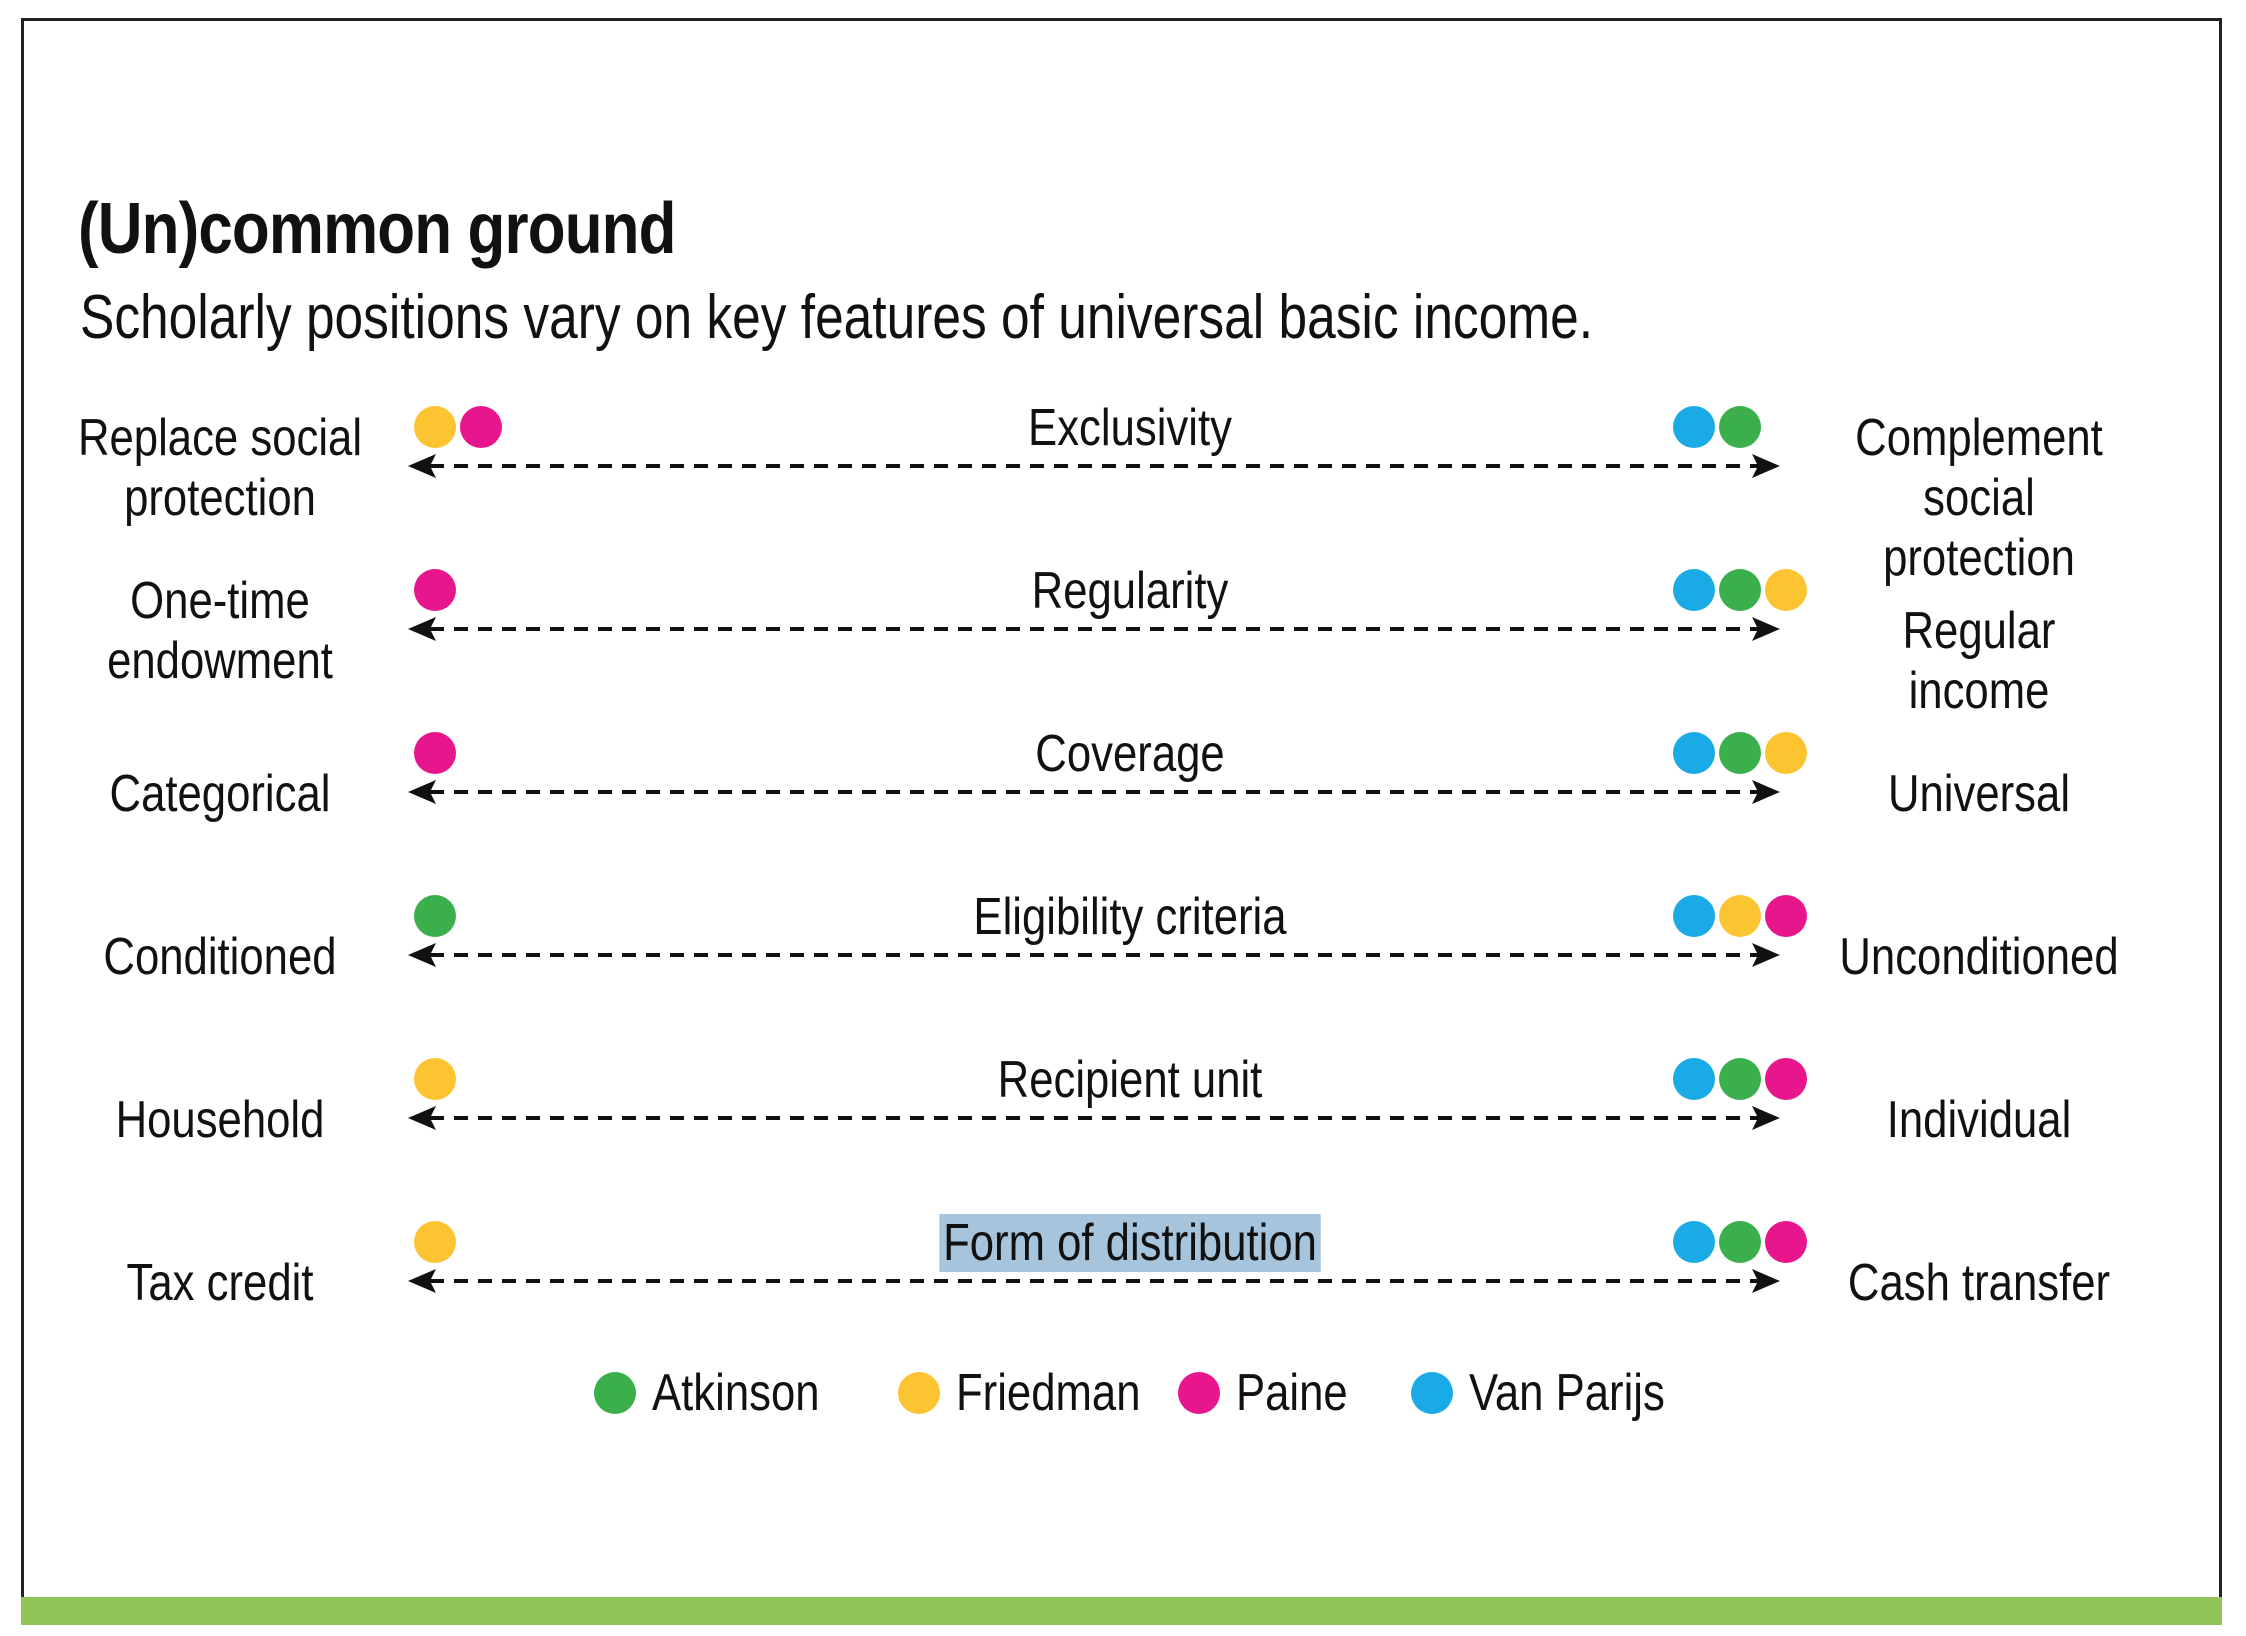 This screenshot has height=1636, width=2246. What do you see at coordinates (1979, 498) in the screenshot?
I see `right-pole-label: Complement social protection` at bounding box center [1979, 498].